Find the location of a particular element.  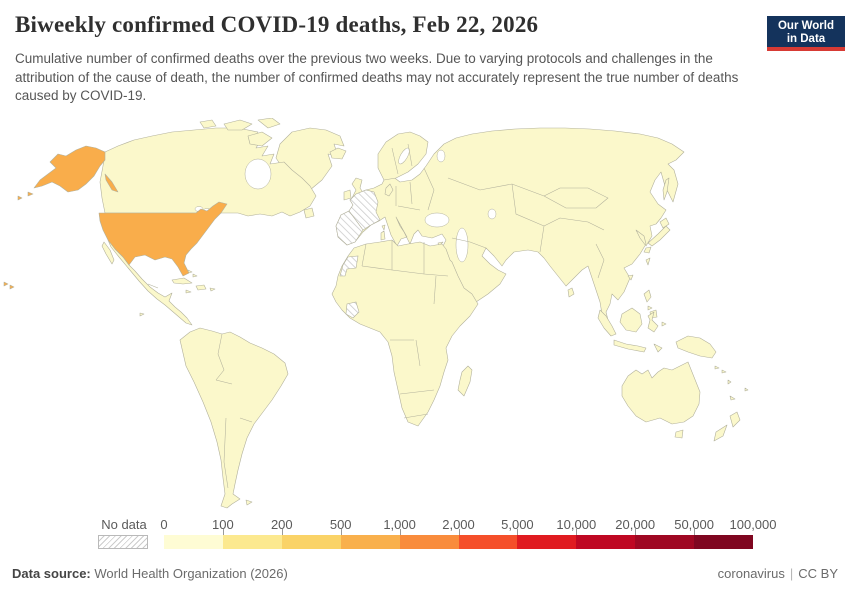

region-africa is located at coordinates (405, 333).